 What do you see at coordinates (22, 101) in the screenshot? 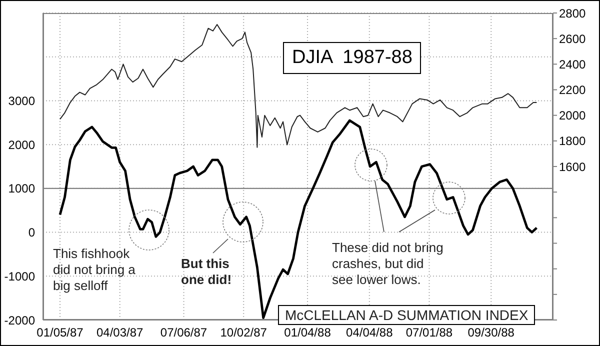
I see `y-tick-label: 3000` at bounding box center [22, 101].